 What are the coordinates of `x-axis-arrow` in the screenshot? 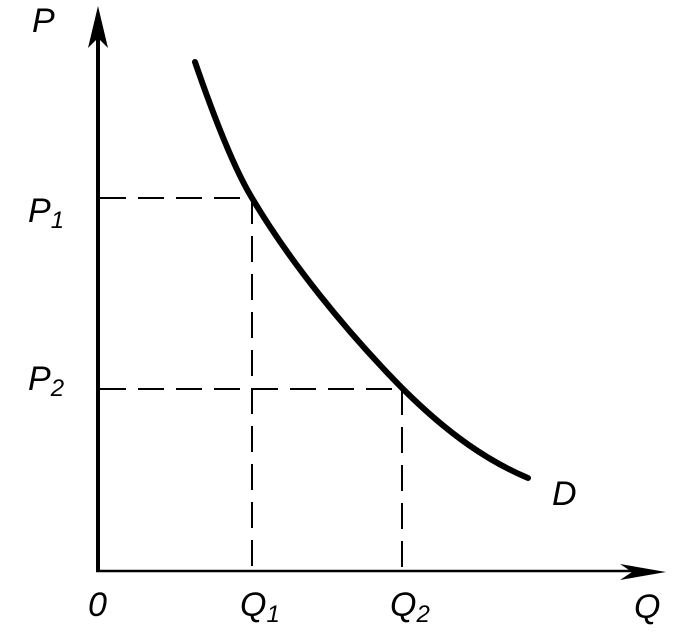 It's located at (643, 572).